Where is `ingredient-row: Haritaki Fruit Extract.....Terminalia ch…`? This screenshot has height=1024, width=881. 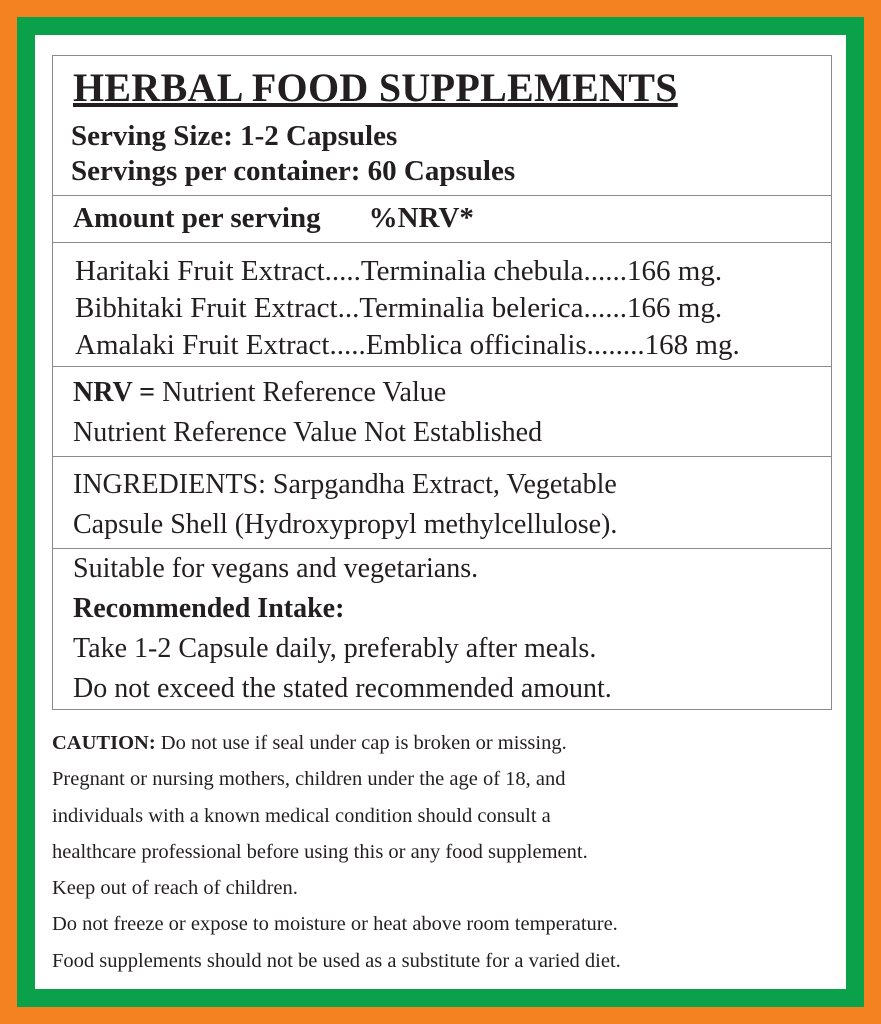 ingredient-row: Haritaki Fruit Extract.....Terminalia ch… is located at coordinates (399, 271).